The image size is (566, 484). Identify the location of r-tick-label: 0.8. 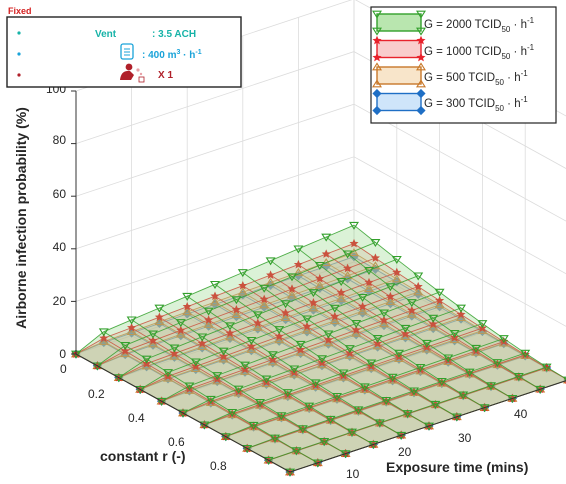
(218, 466).